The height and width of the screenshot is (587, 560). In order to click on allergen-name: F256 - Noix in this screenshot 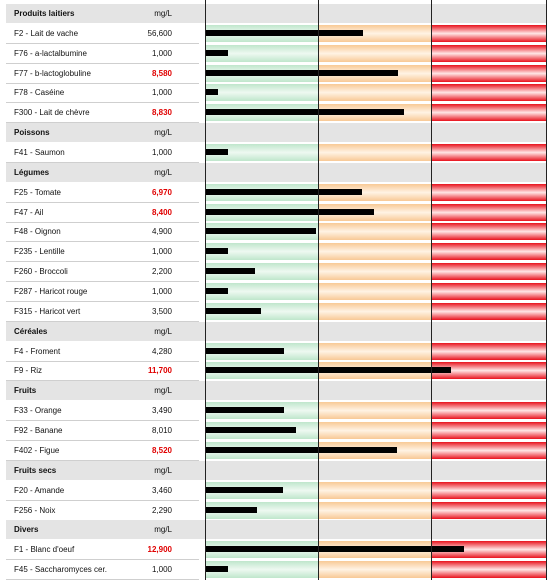, I will do `click(35, 510)`.